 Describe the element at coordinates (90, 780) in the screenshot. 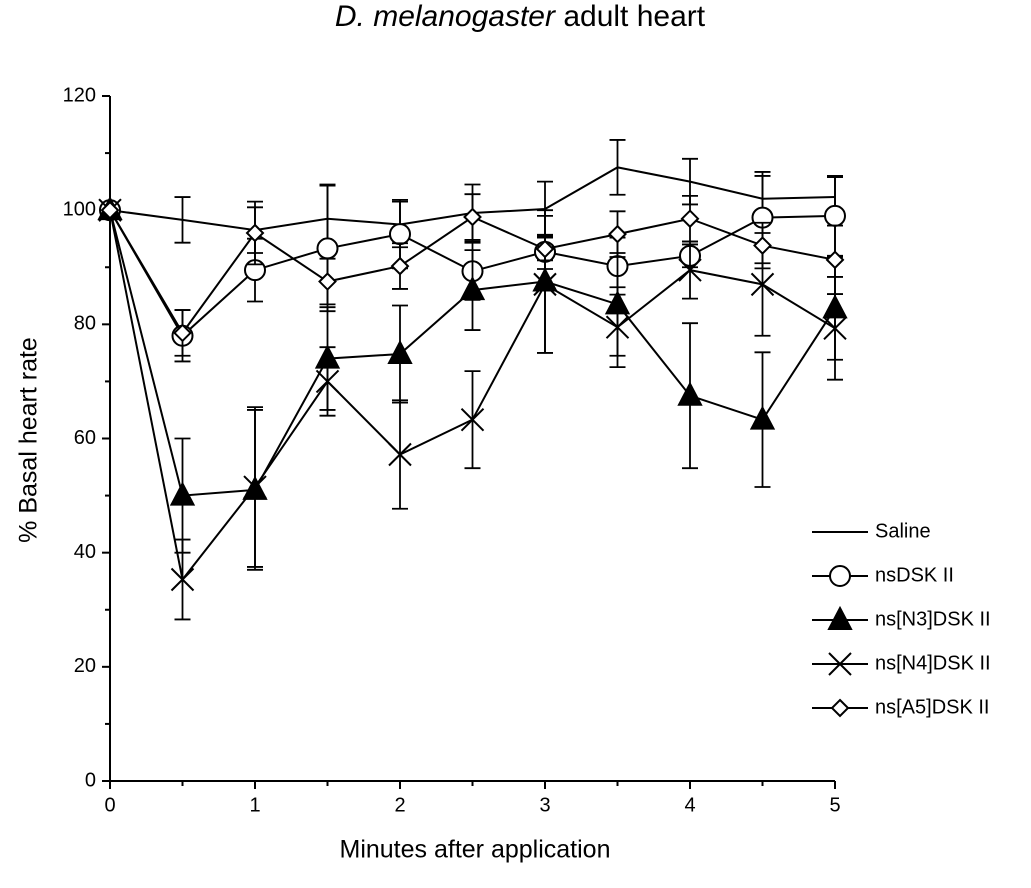

I see `y-tick-label: 0` at that location.